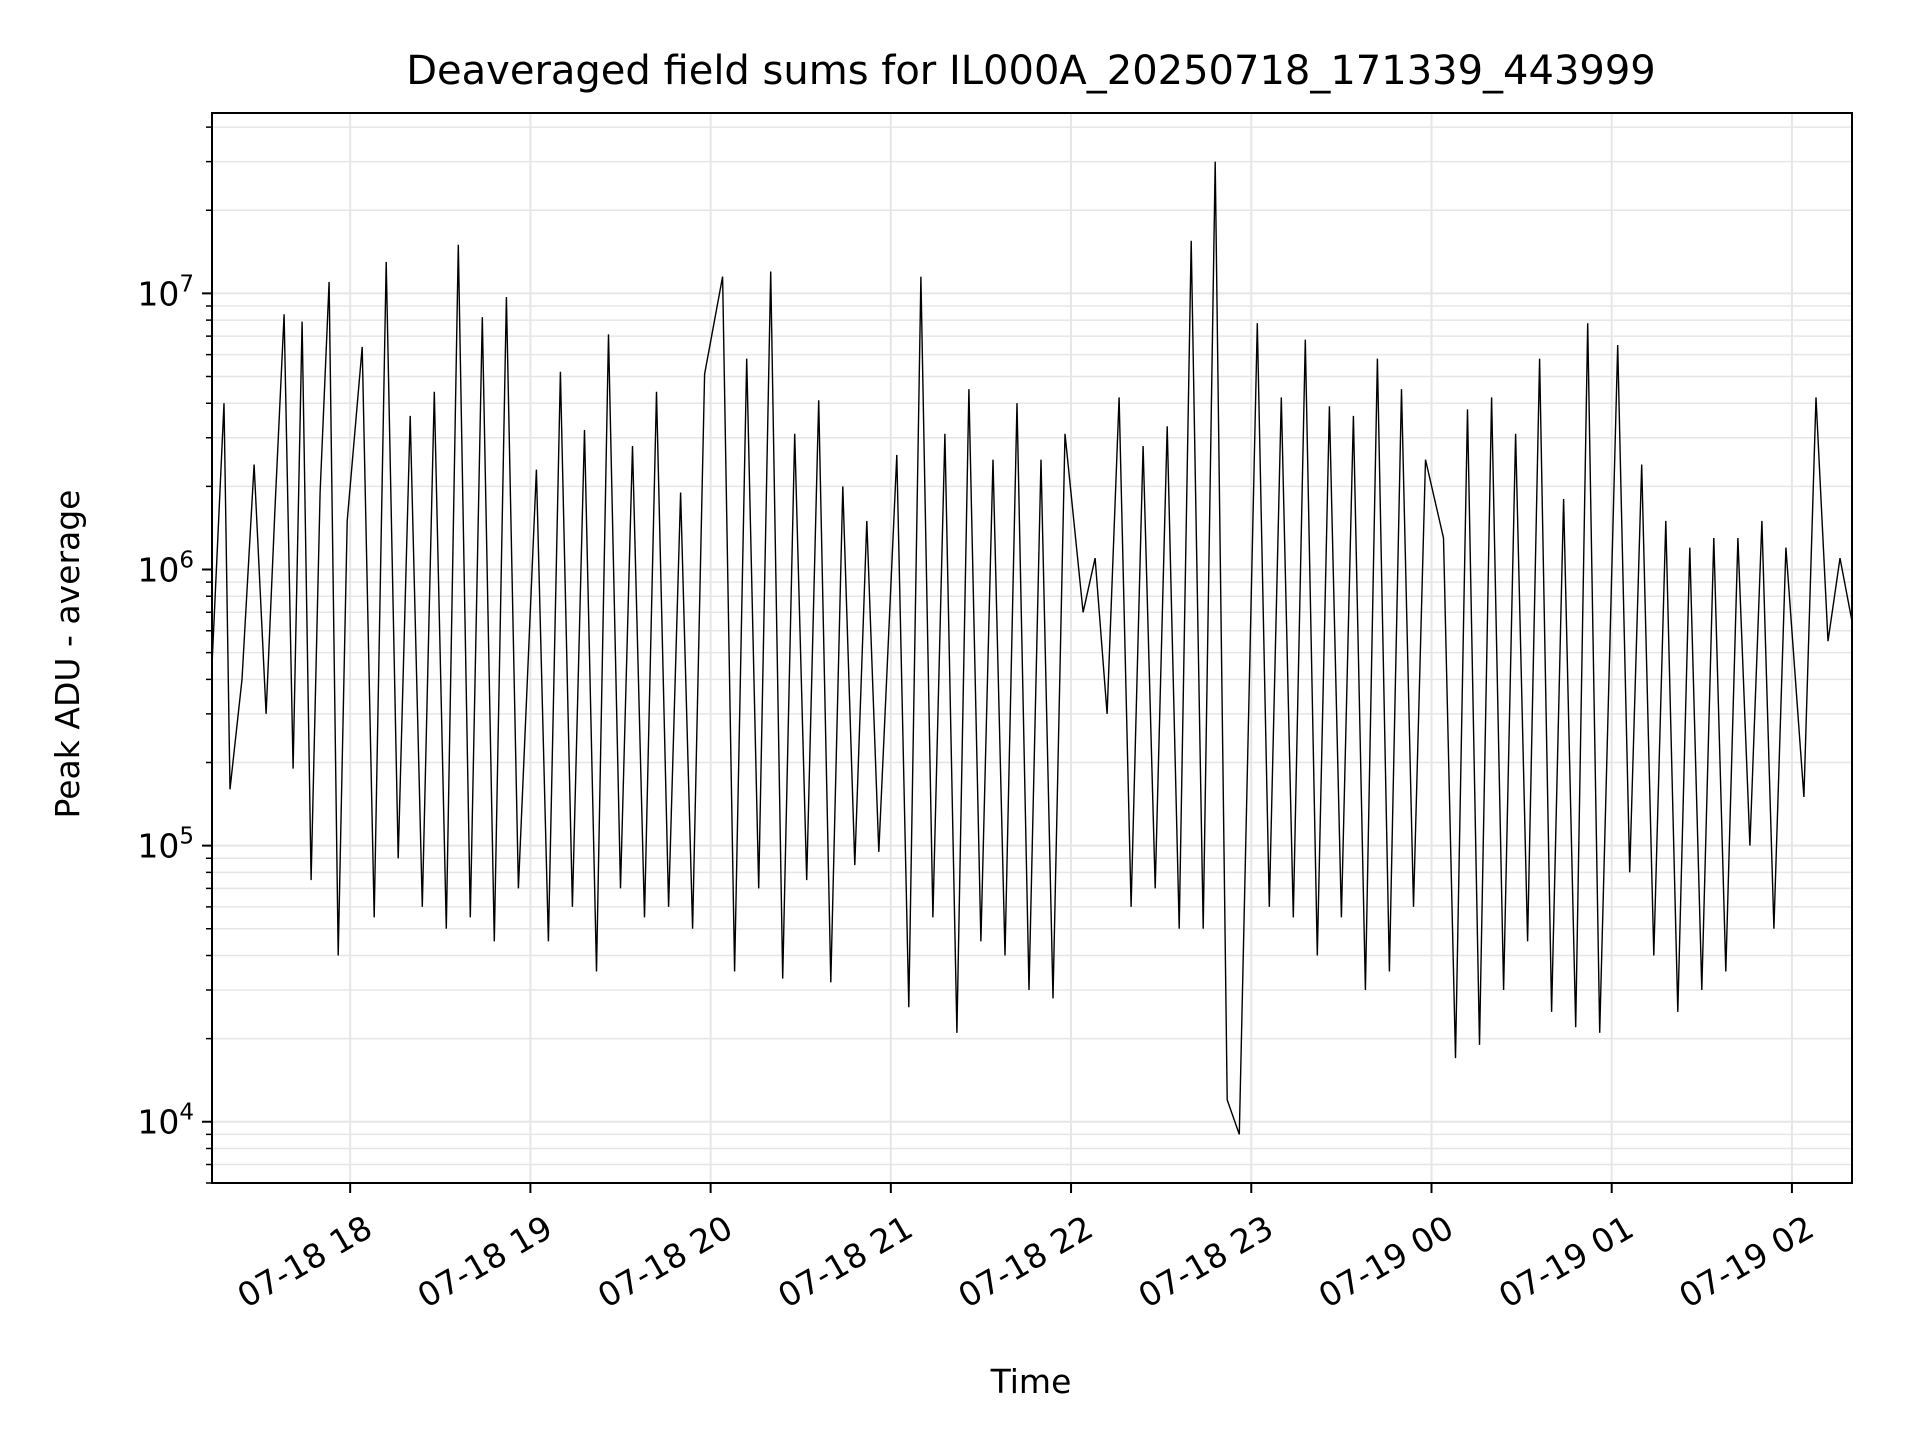 The height and width of the screenshot is (1440, 1920). I want to click on y-axis-ticks: 104 105 106 107, so click(174, 655).